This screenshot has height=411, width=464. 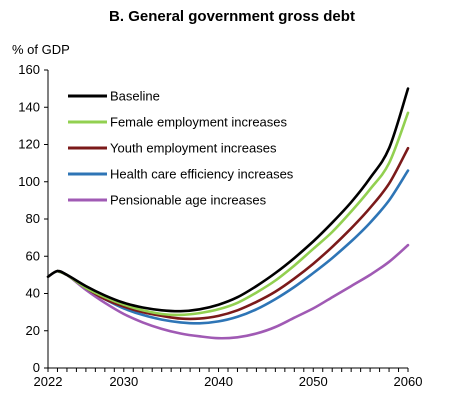 I want to click on y-tick-label: 160, so click(x=29, y=69).